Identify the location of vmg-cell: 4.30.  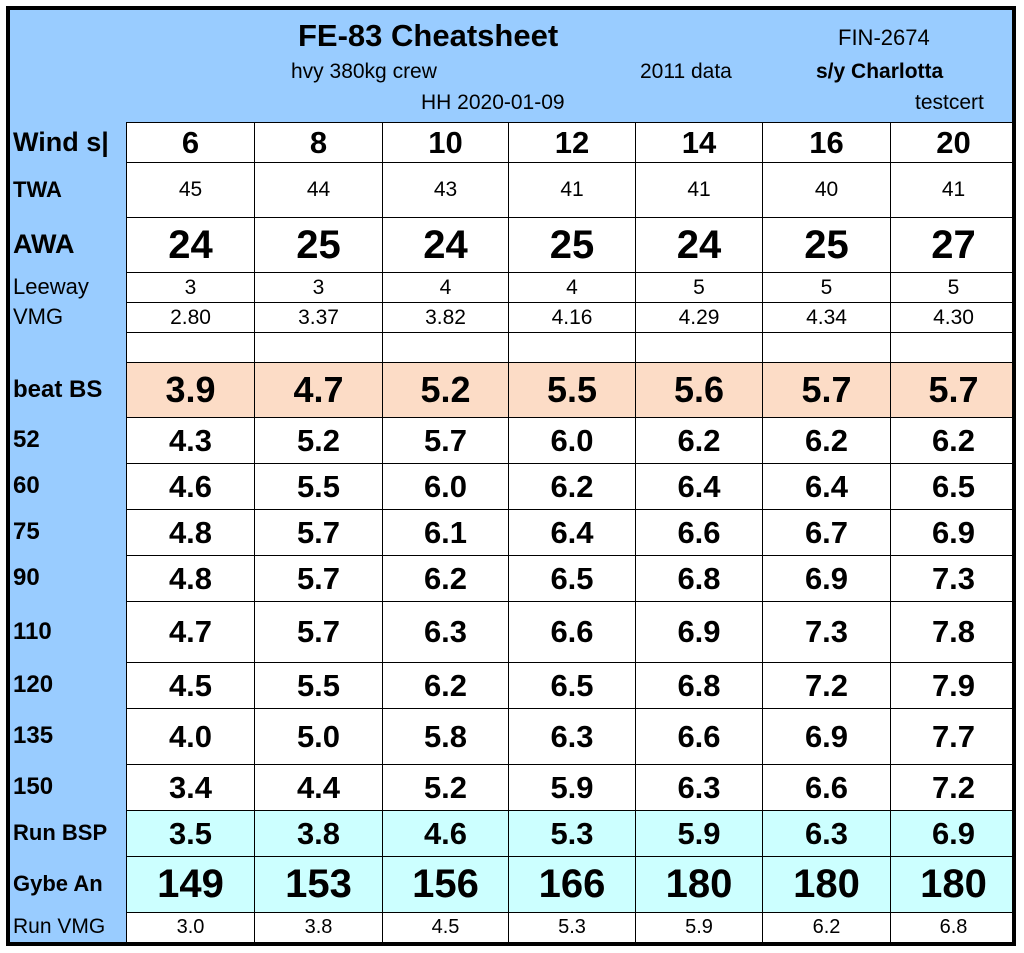
(951, 317).